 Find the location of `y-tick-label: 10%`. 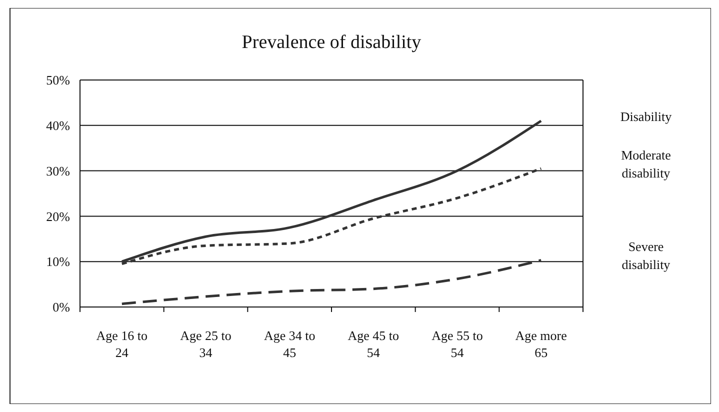

y-tick-label: 10% is located at coordinates (58, 262).